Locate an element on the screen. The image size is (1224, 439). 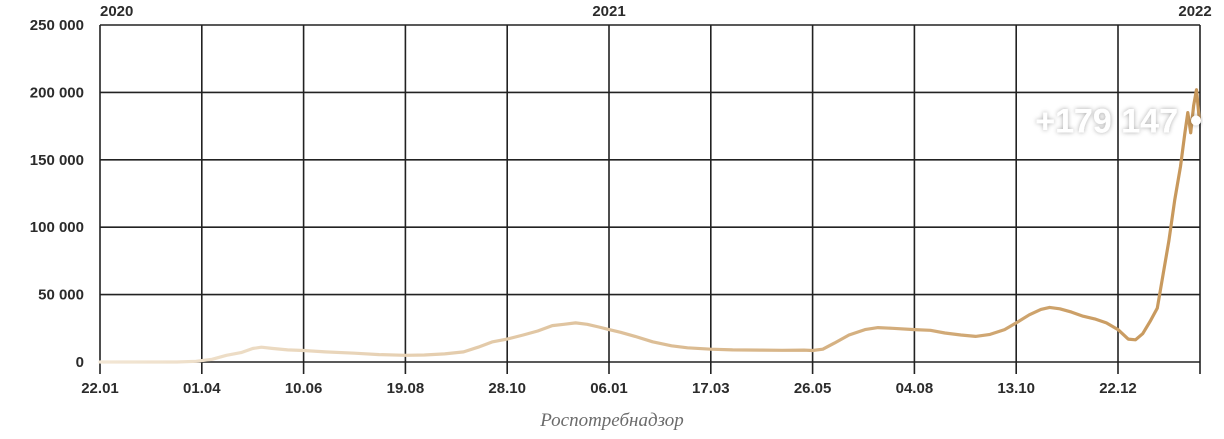
x-tick-label: 19.08 is located at coordinates (406, 388).